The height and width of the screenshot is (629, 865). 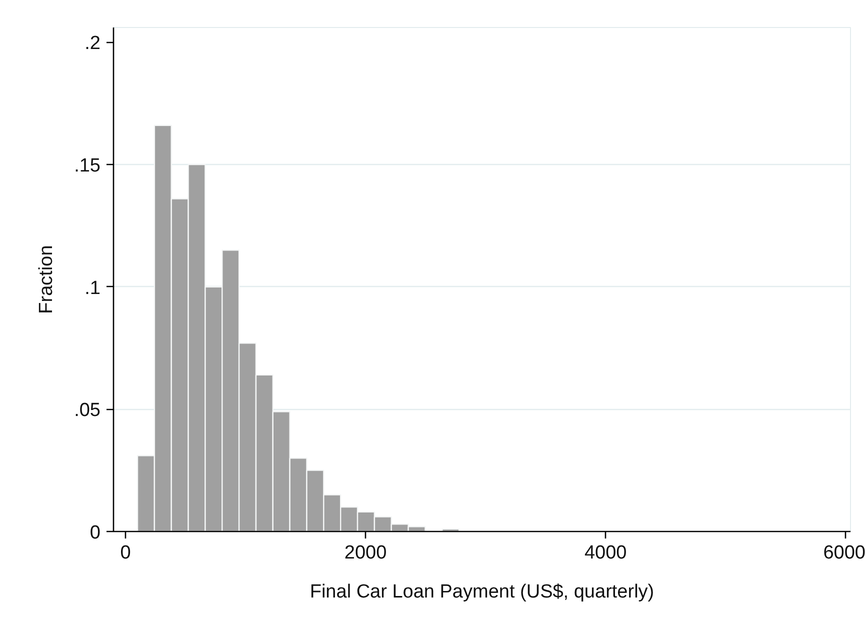 What do you see at coordinates (87, 411) in the screenshot?
I see `y-tick-label: .05` at bounding box center [87, 411].